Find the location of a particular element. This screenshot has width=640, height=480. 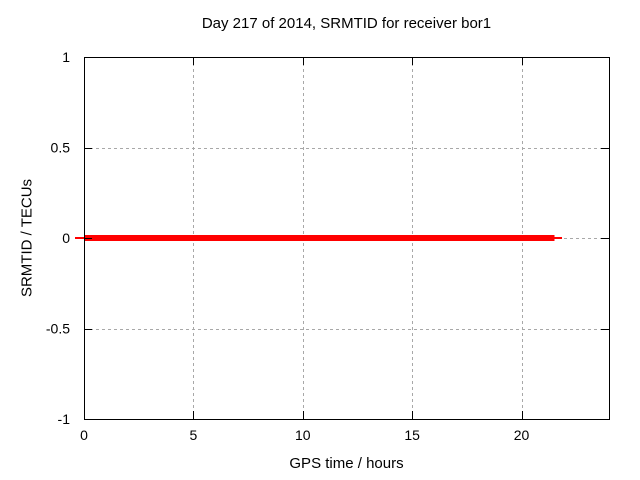

y-tick-label: -1 is located at coordinates (64, 419).